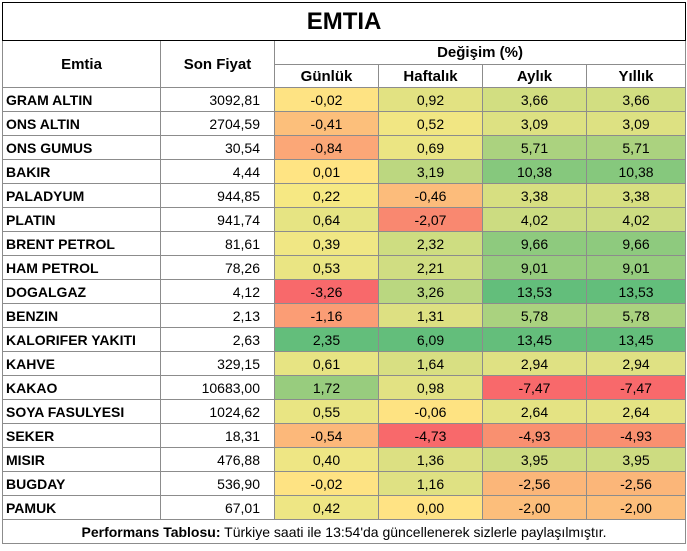 The width and height of the screenshot is (687, 551). Describe the element at coordinates (326, 435) in the screenshot. I see `daily-change: -0,54` at that location.